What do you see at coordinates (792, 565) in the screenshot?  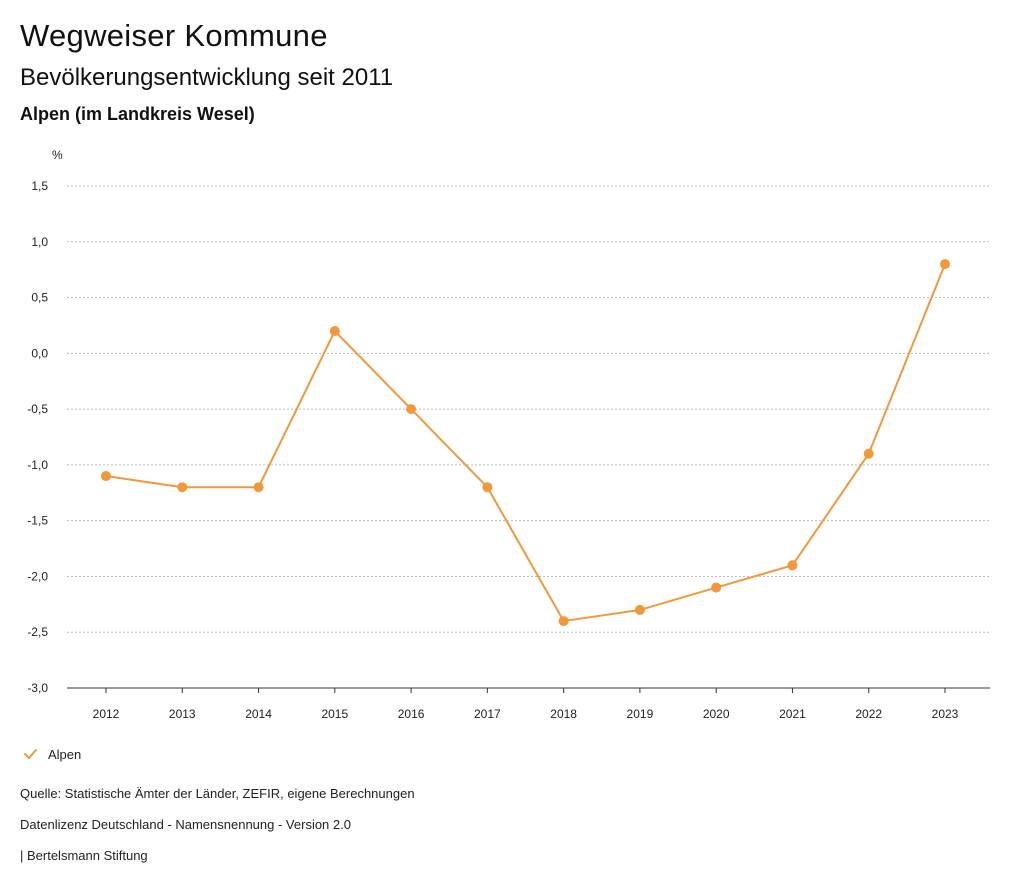 I see `data-point-2021` at bounding box center [792, 565].